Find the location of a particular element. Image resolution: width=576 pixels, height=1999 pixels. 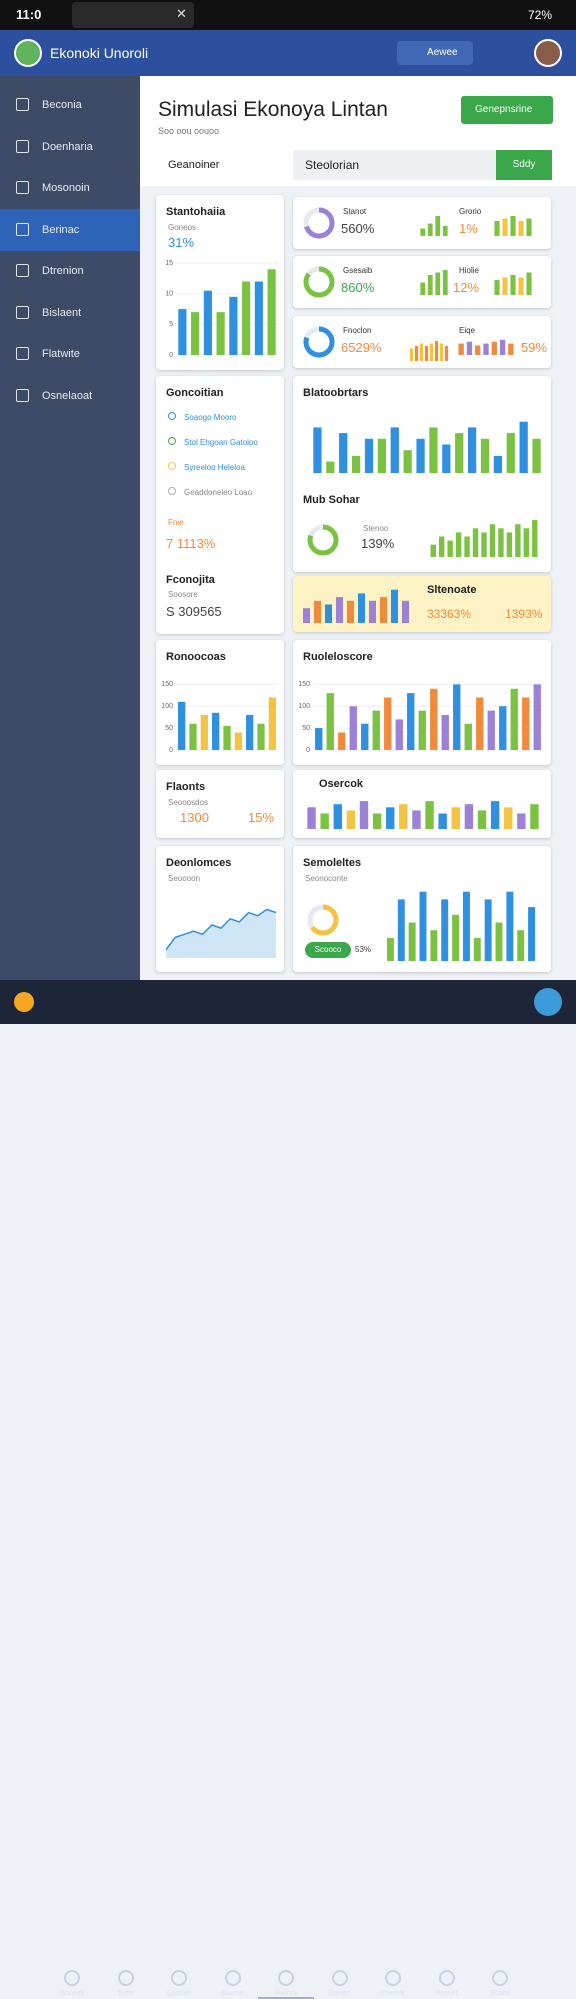

nav-item: Ceenek is located at coordinates (393, 1980).